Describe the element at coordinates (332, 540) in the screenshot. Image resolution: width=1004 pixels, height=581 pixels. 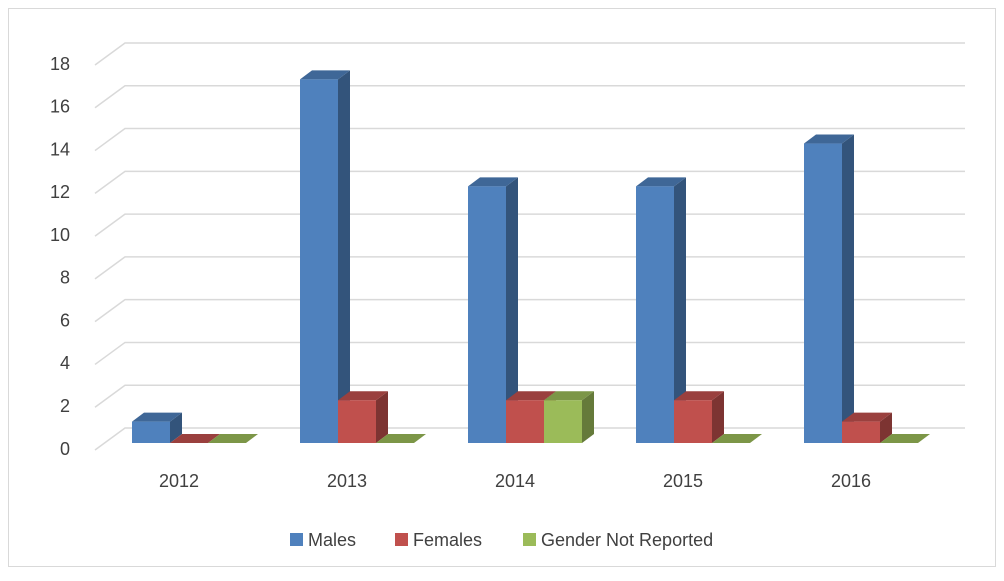
I see `legend-label: Males` at that location.